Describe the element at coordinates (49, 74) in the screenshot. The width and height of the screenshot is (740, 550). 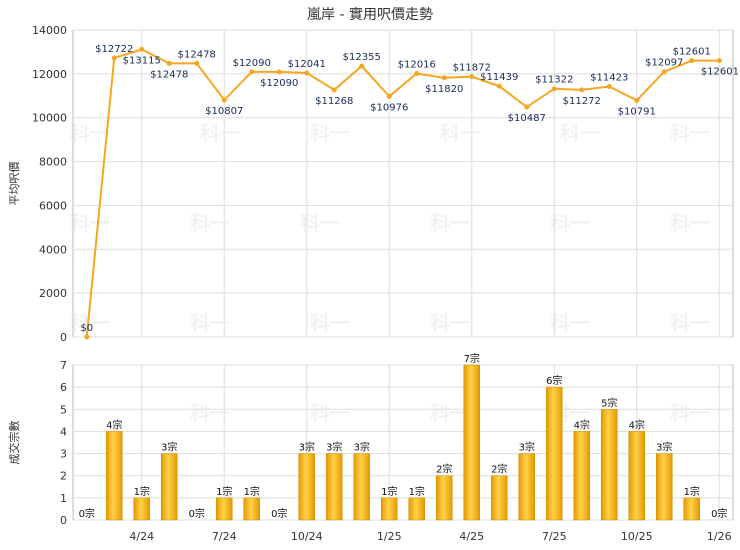
I see `line-y-tick-label: 12000` at that location.